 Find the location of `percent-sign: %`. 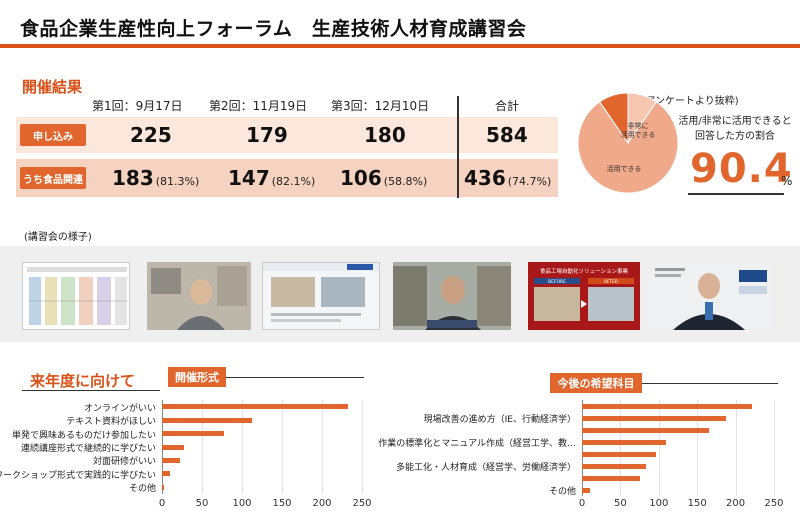

percent-sign: % is located at coordinates (787, 181).